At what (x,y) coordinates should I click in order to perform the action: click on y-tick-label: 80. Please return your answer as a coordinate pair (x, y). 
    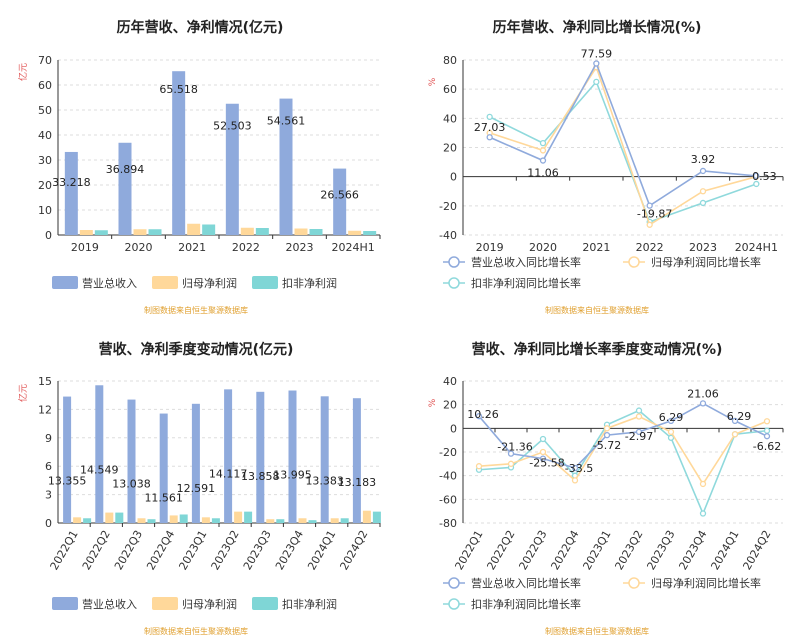
    Looking at the image, I should click on (450, 60).